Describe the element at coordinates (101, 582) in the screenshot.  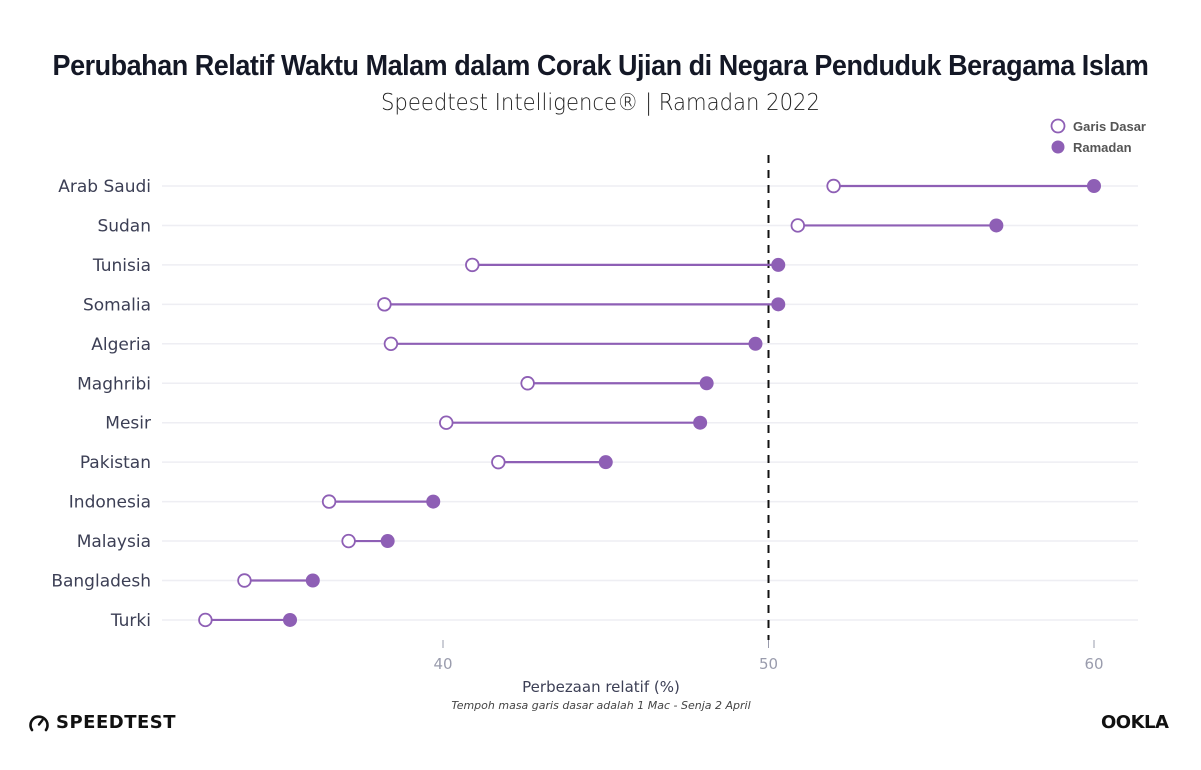
I see `category-label: Bangladesh` at that location.